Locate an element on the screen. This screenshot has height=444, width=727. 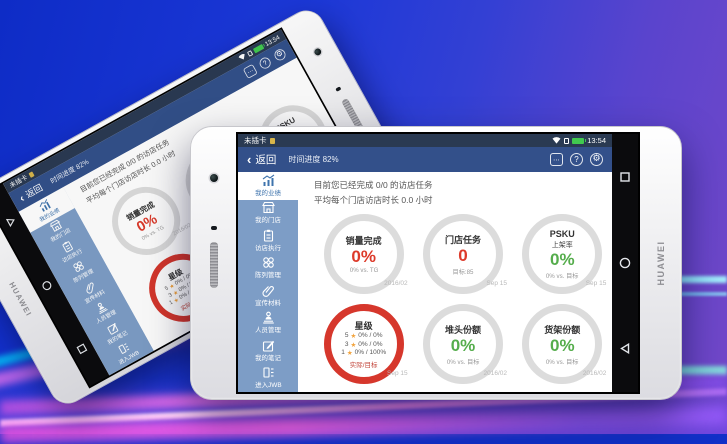
metric-sub: 0% vs. TG is located at coordinates (364, 270).